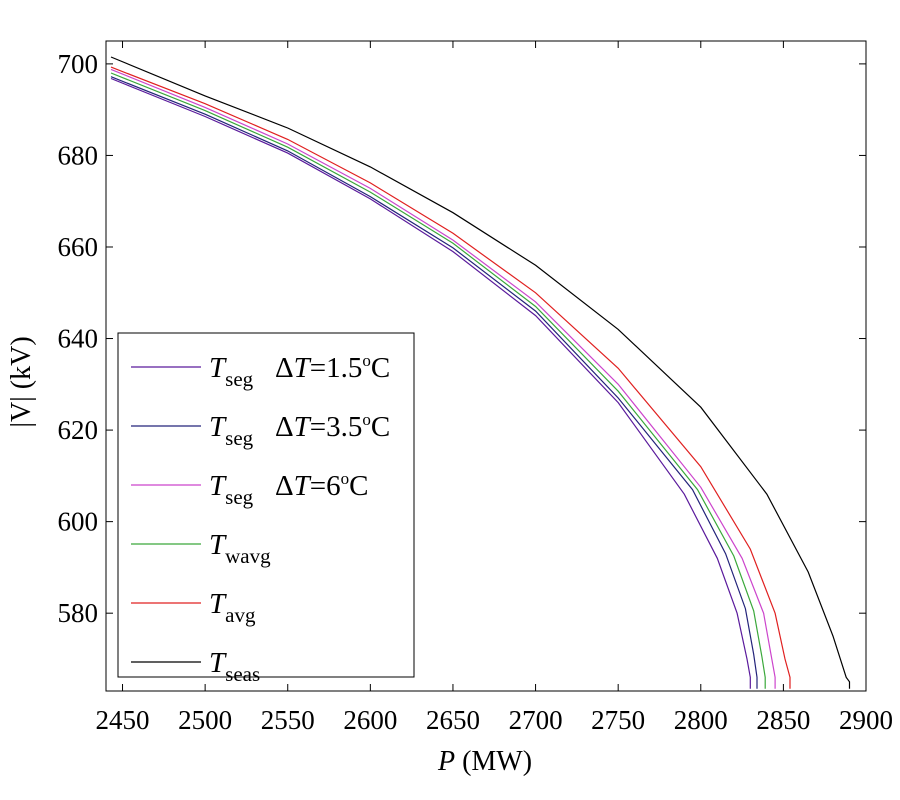 This screenshot has width=900, height=800. I want to click on legend-entry-label: Tavg, so click(232, 607).